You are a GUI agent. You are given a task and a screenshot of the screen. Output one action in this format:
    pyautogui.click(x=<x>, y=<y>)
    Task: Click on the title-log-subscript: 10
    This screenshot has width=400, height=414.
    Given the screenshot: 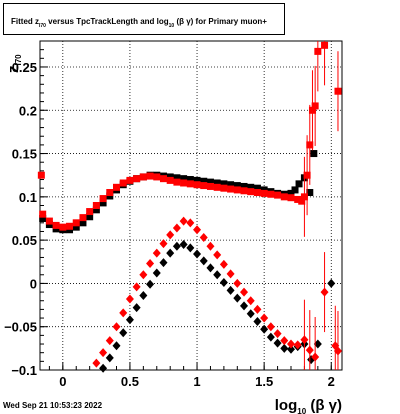 What is the action you would take?
    pyautogui.click(x=171, y=26)
    